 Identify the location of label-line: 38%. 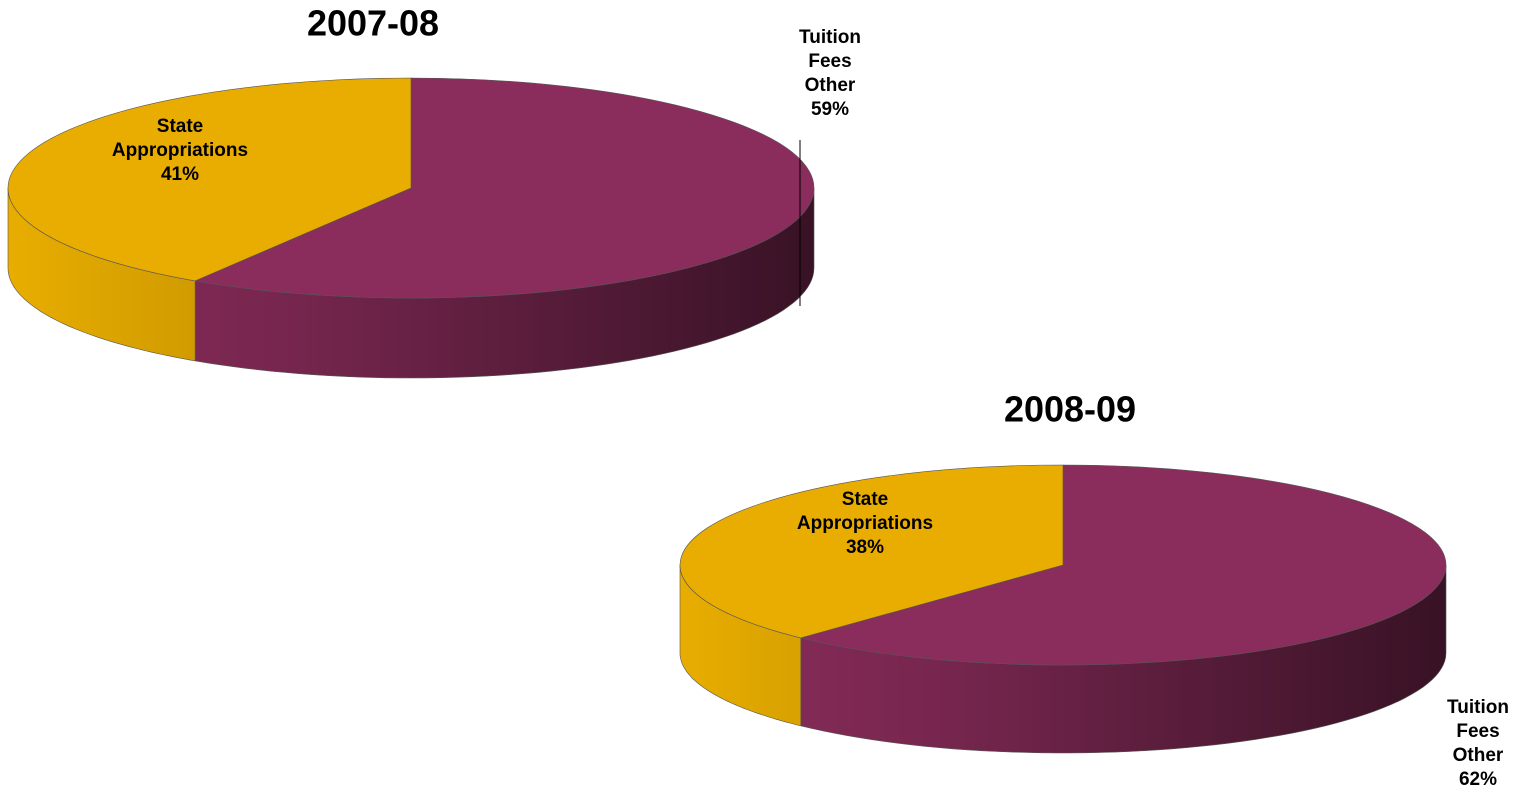
(865, 547).